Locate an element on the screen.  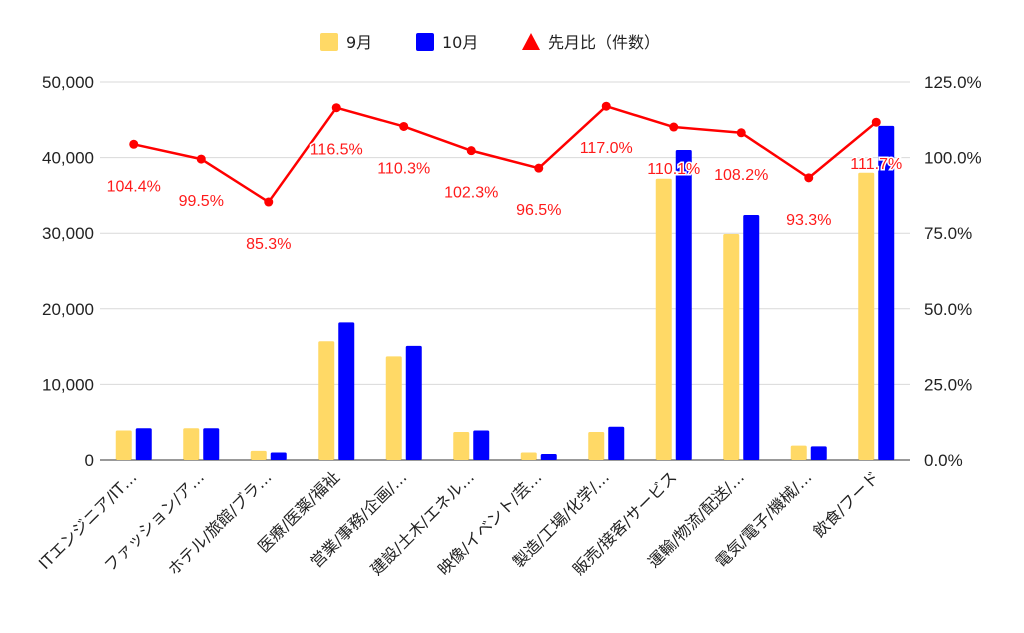
category-label: 飲食/フード is located at coordinates (846, 504).